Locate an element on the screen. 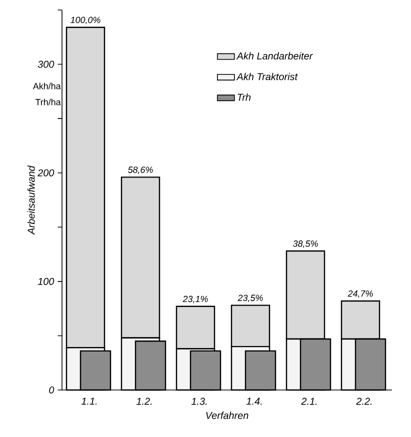  legend-label: Akh Landarbeiter is located at coordinates (274, 56).